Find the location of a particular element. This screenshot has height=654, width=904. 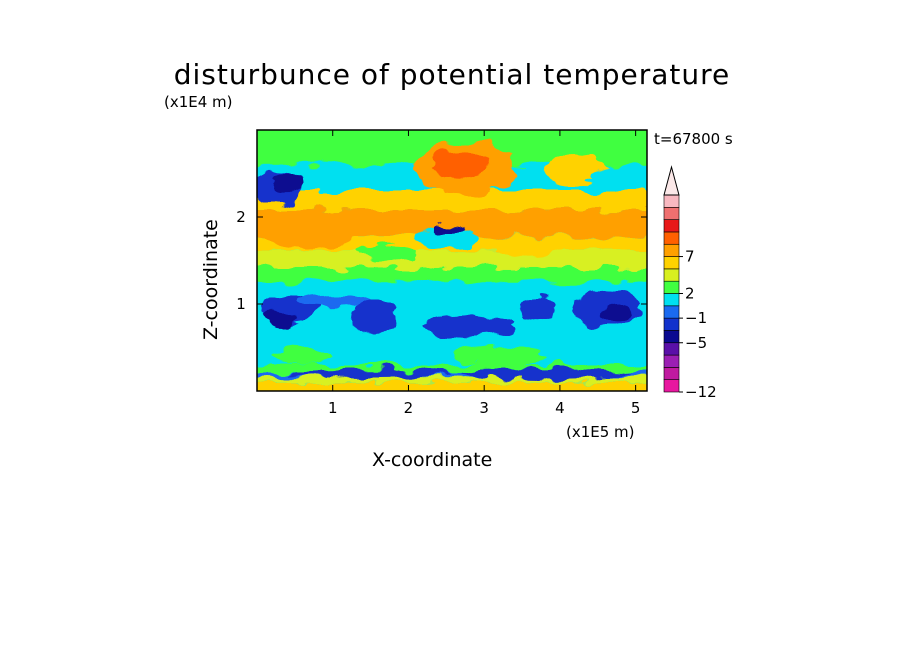

colorbar-label: −12 is located at coordinates (701, 392).